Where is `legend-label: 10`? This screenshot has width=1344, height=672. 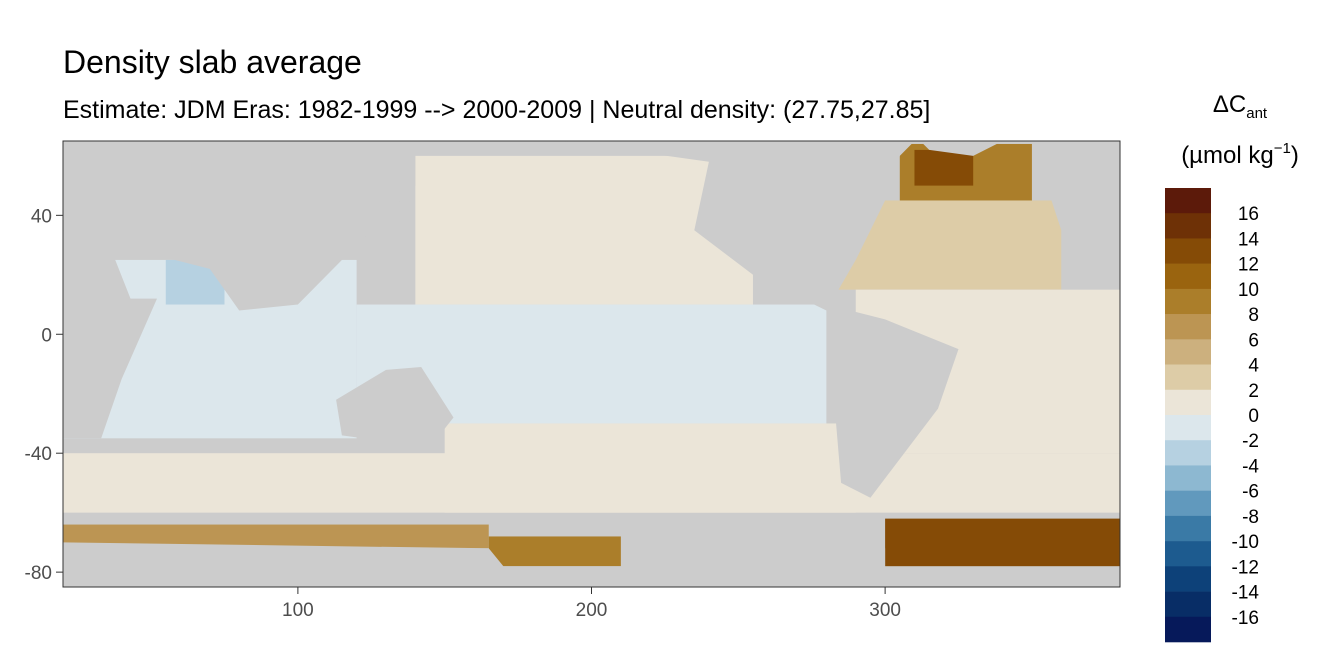 legend-label: 10 is located at coordinates (1248, 290).